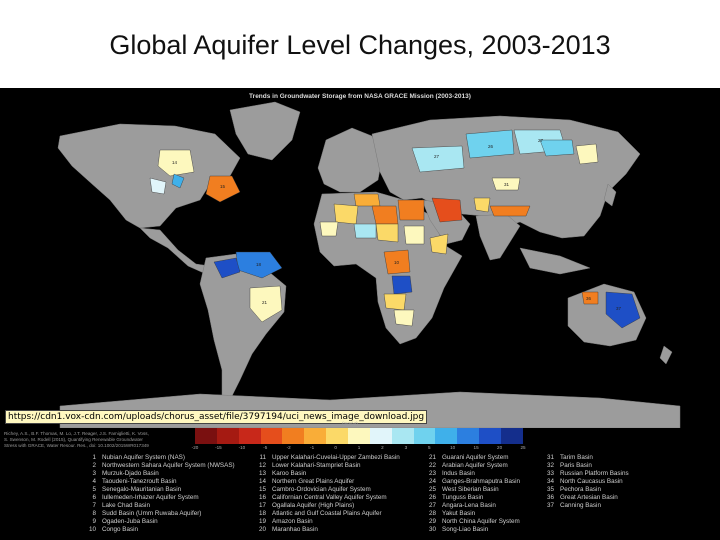  Describe the element at coordinates (169, 514) in the screenshot. I see `legend-item: 8 Sudd Basin (Umm Ruwaba Aquifer)` at that location.